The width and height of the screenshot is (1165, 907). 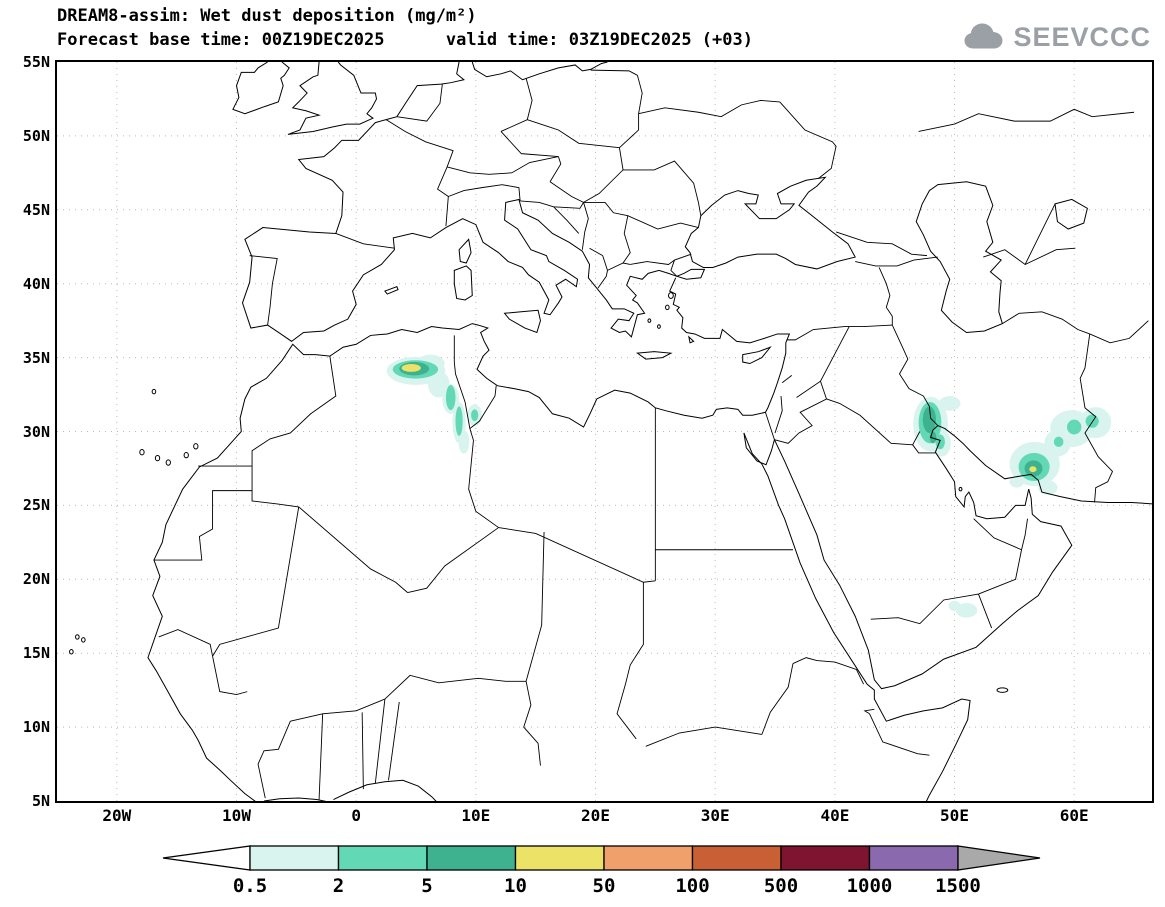 What do you see at coordinates (515, 886) in the screenshot?
I see `colorbar-label: 10` at bounding box center [515, 886].